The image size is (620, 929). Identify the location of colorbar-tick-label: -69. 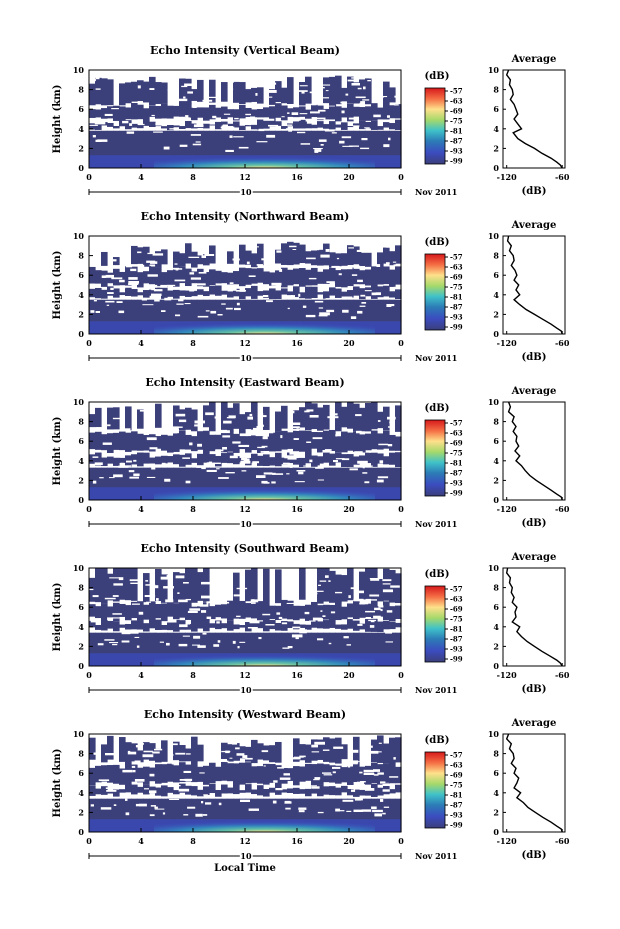
(456, 609).